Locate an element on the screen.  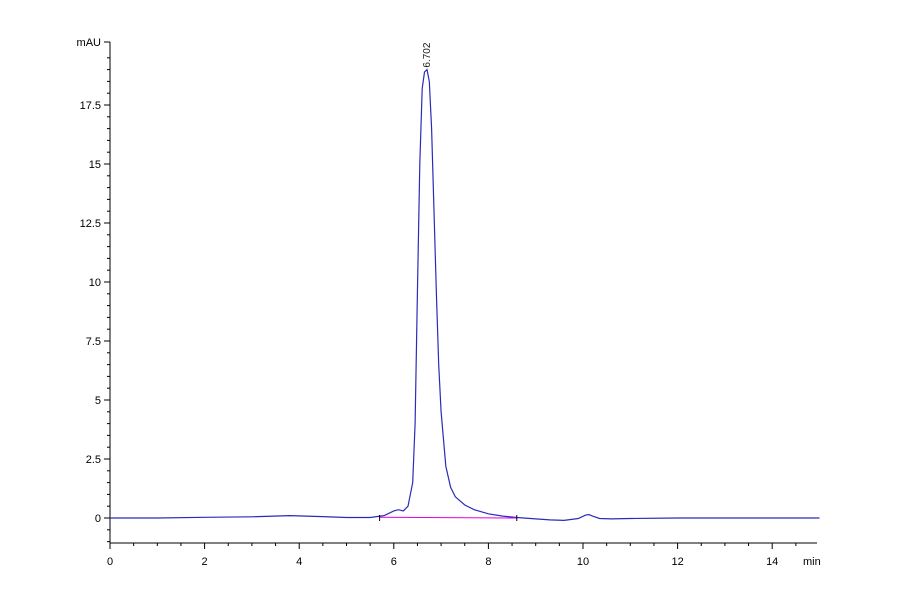
y-axis-unit: mAU is located at coordinates (89, 43).